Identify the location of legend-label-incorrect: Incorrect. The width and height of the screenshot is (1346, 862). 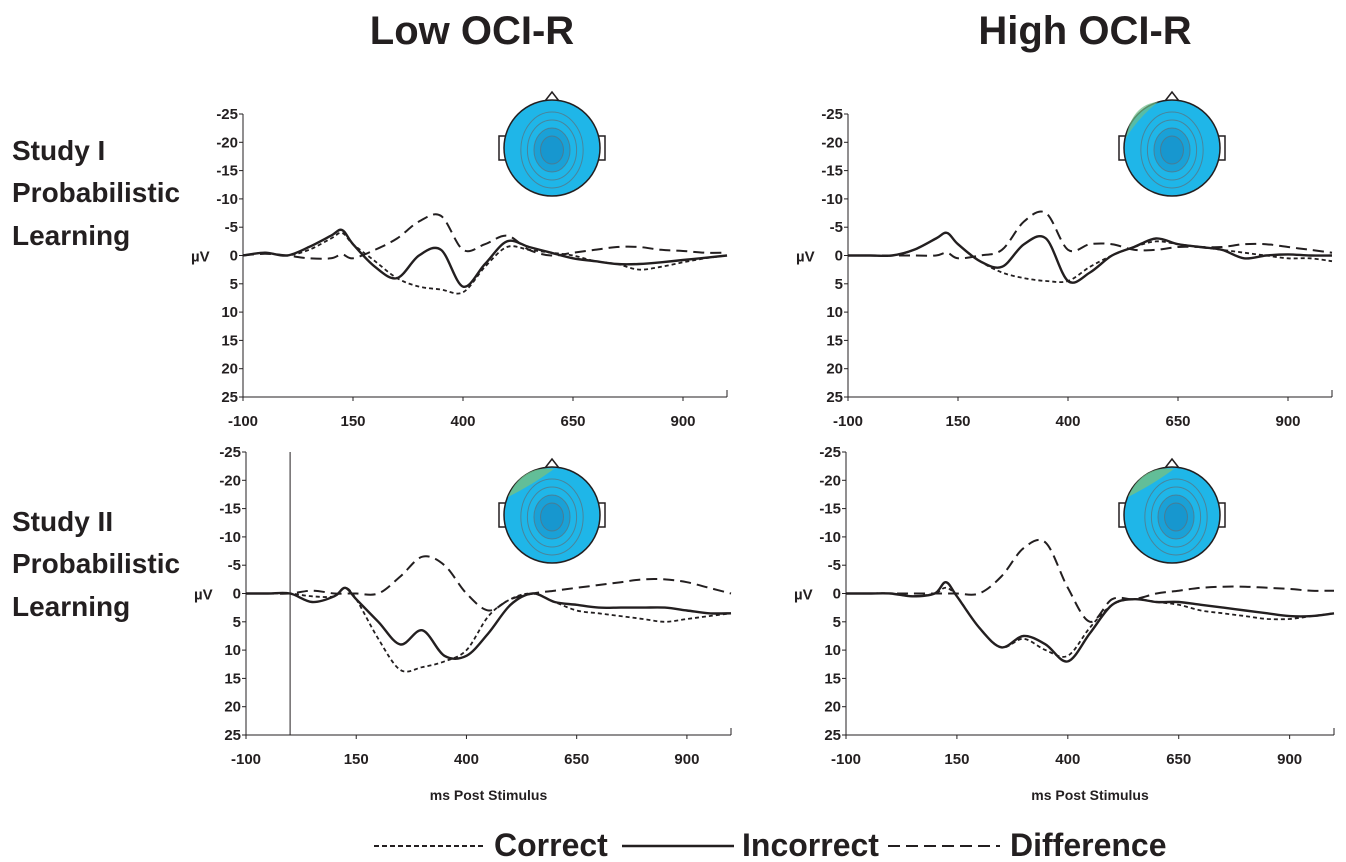
(810, 844).